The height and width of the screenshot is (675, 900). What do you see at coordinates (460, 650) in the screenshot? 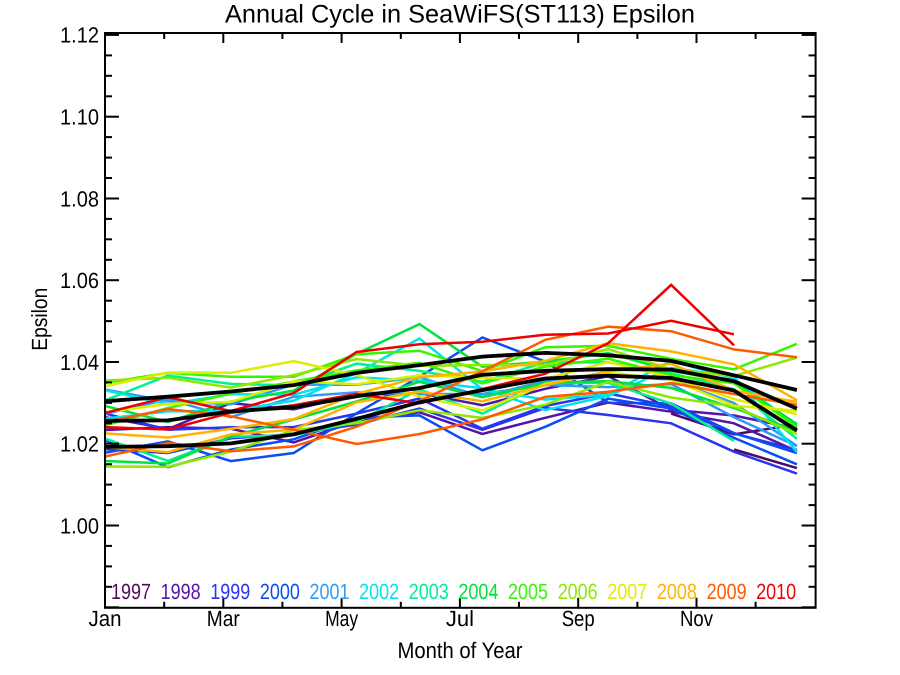
I see `svg-text: Month of Year` at bounding box center [460, 650].